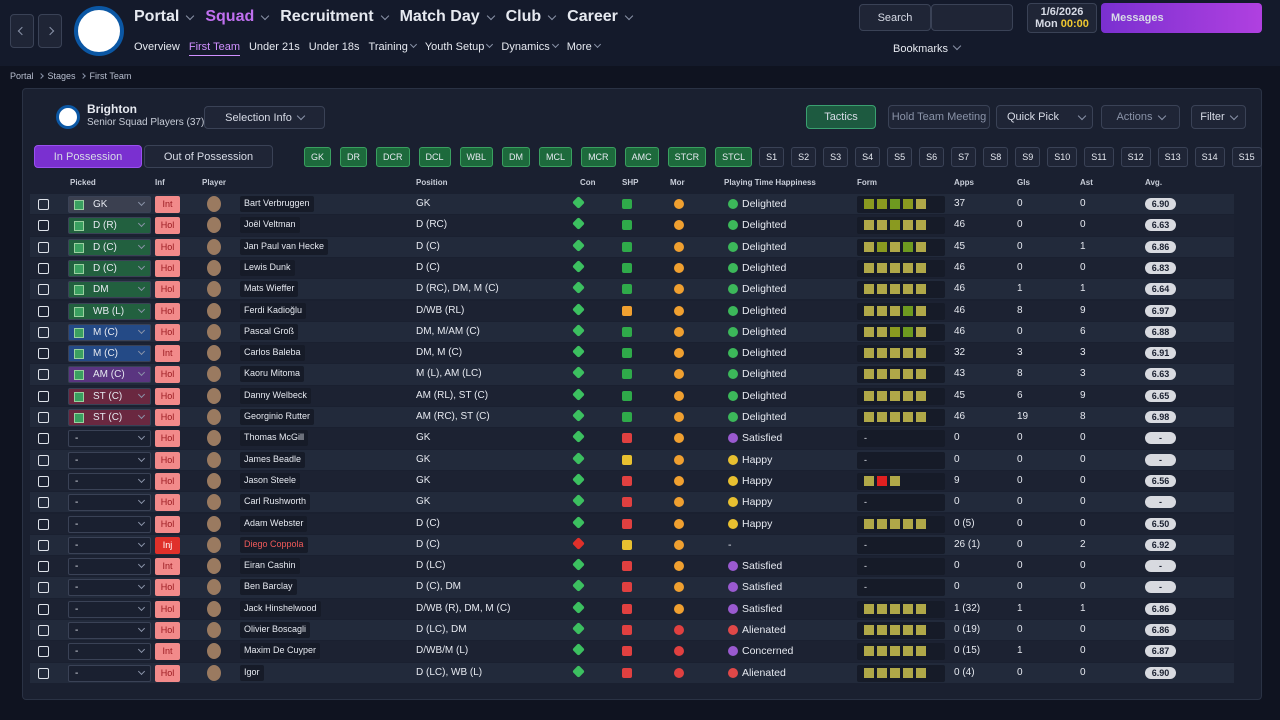 This screenshot has width=1280, height=720. I want to click on column-header: Ast, so click(1086, 182).